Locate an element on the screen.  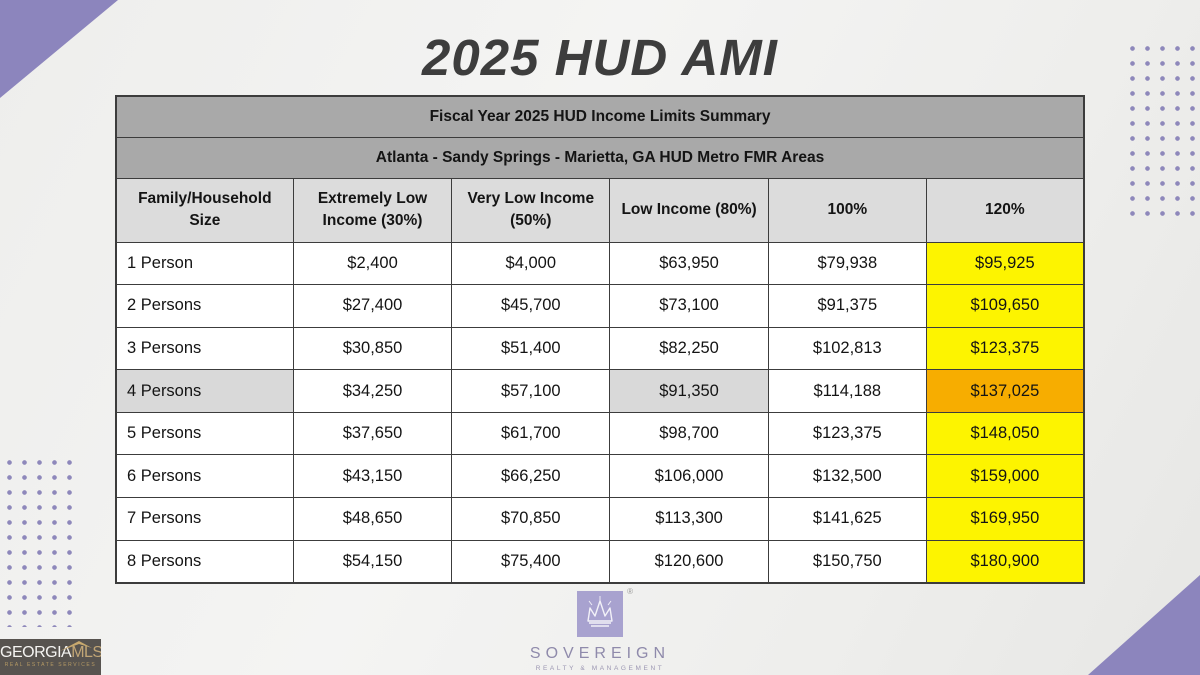
cell: $120,600 is located at coordinates (689, 561).